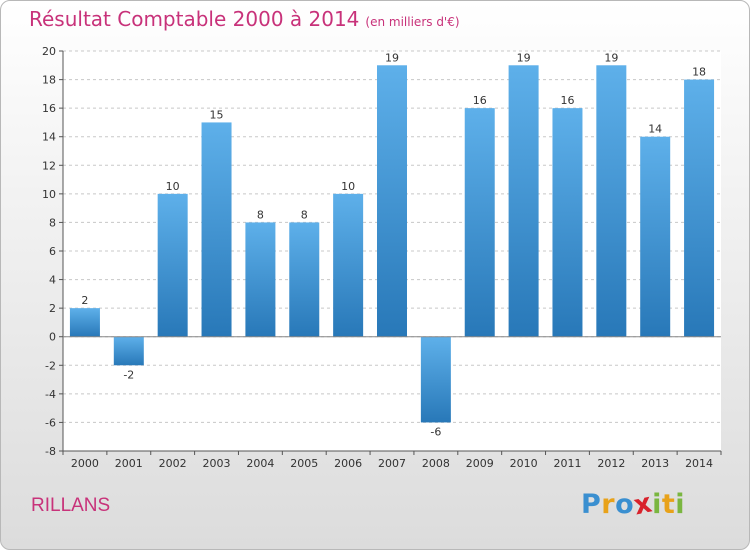 This screenshot has width=750, height=550. Describe the element at coordinates (436, 463) in the screenshot. I see `x-tick-label: 2008` at that location.